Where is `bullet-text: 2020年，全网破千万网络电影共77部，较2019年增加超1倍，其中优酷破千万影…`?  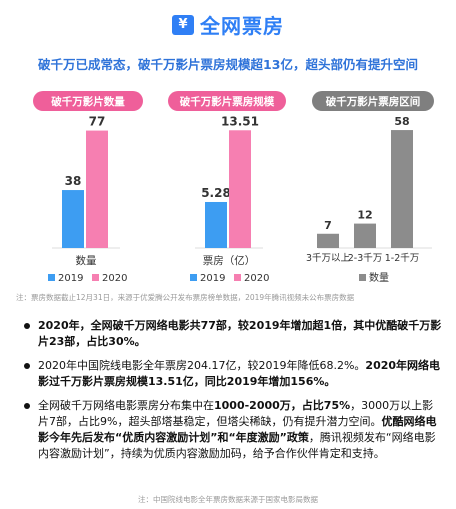 bullet-text: 2020年，全网破千万网络电影共77部，较2019年增加超1倍，其中优酷破千万影… is located at coordinates (240, 333).